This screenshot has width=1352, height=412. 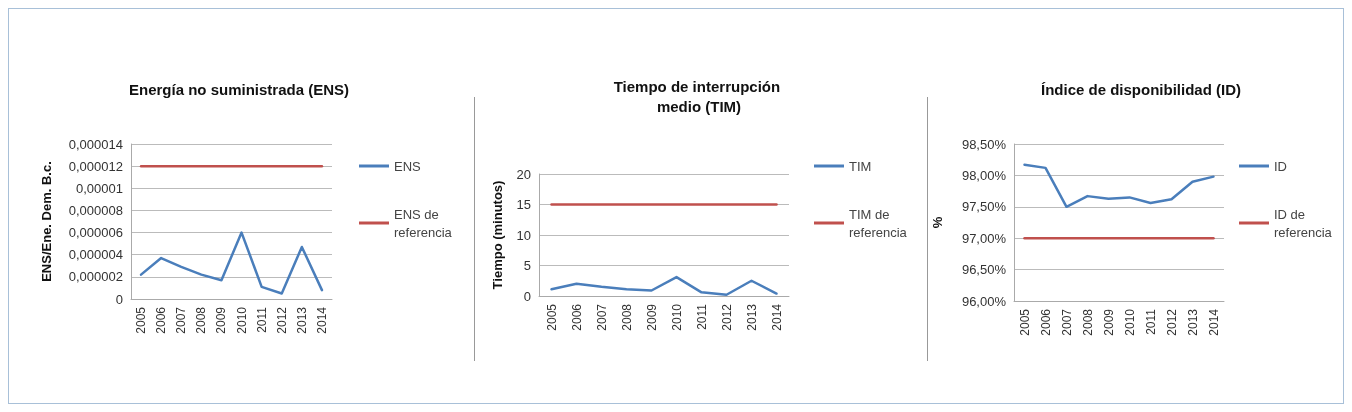 I want to click on y-tick-label: 5, so click(x=527, y=265).